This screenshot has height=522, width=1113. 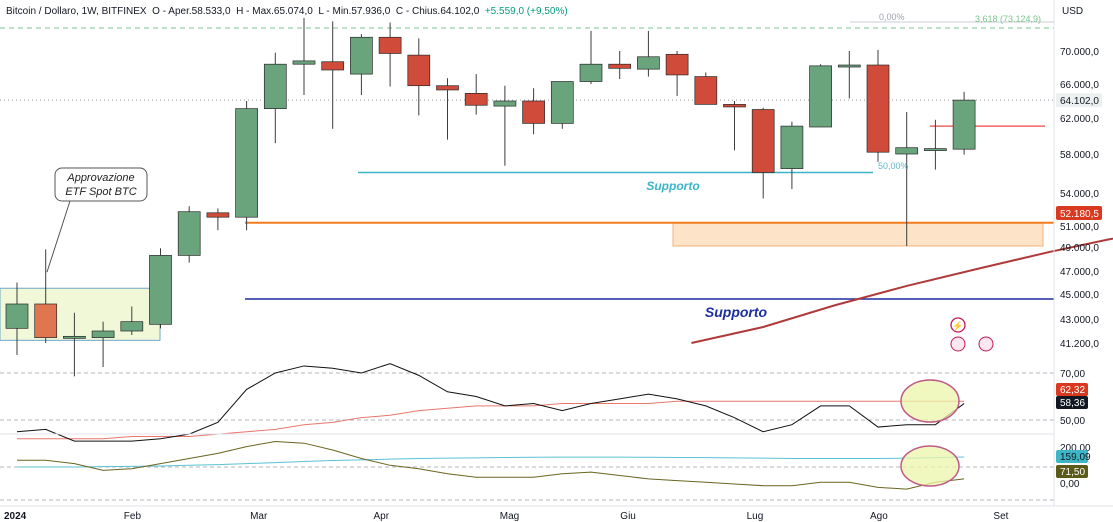 What do you see at coordinates (879, 516) in the screenshot?
I see `time-tick-label: Ago` at bounding box center [879, 516].